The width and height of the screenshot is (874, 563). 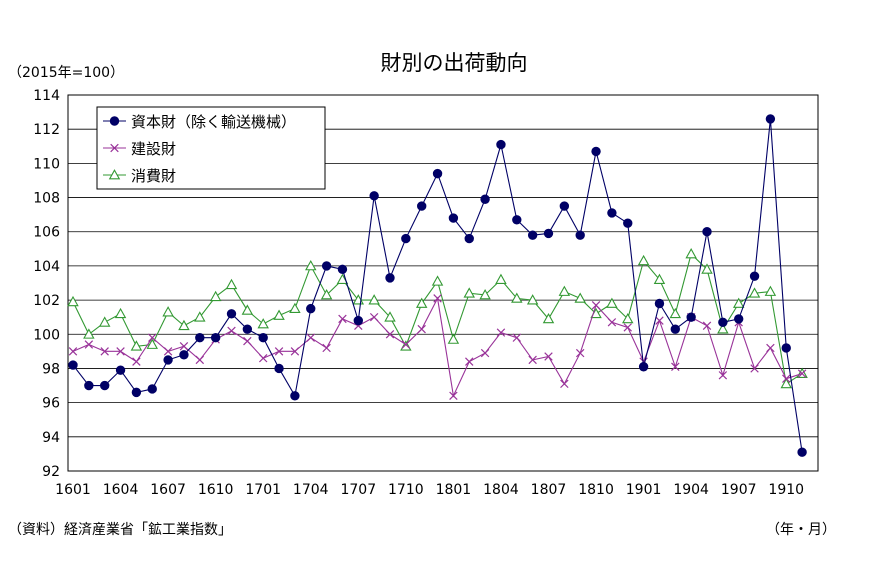 I want to click on x-tick-label: 1704, so click(x=311, y=490).